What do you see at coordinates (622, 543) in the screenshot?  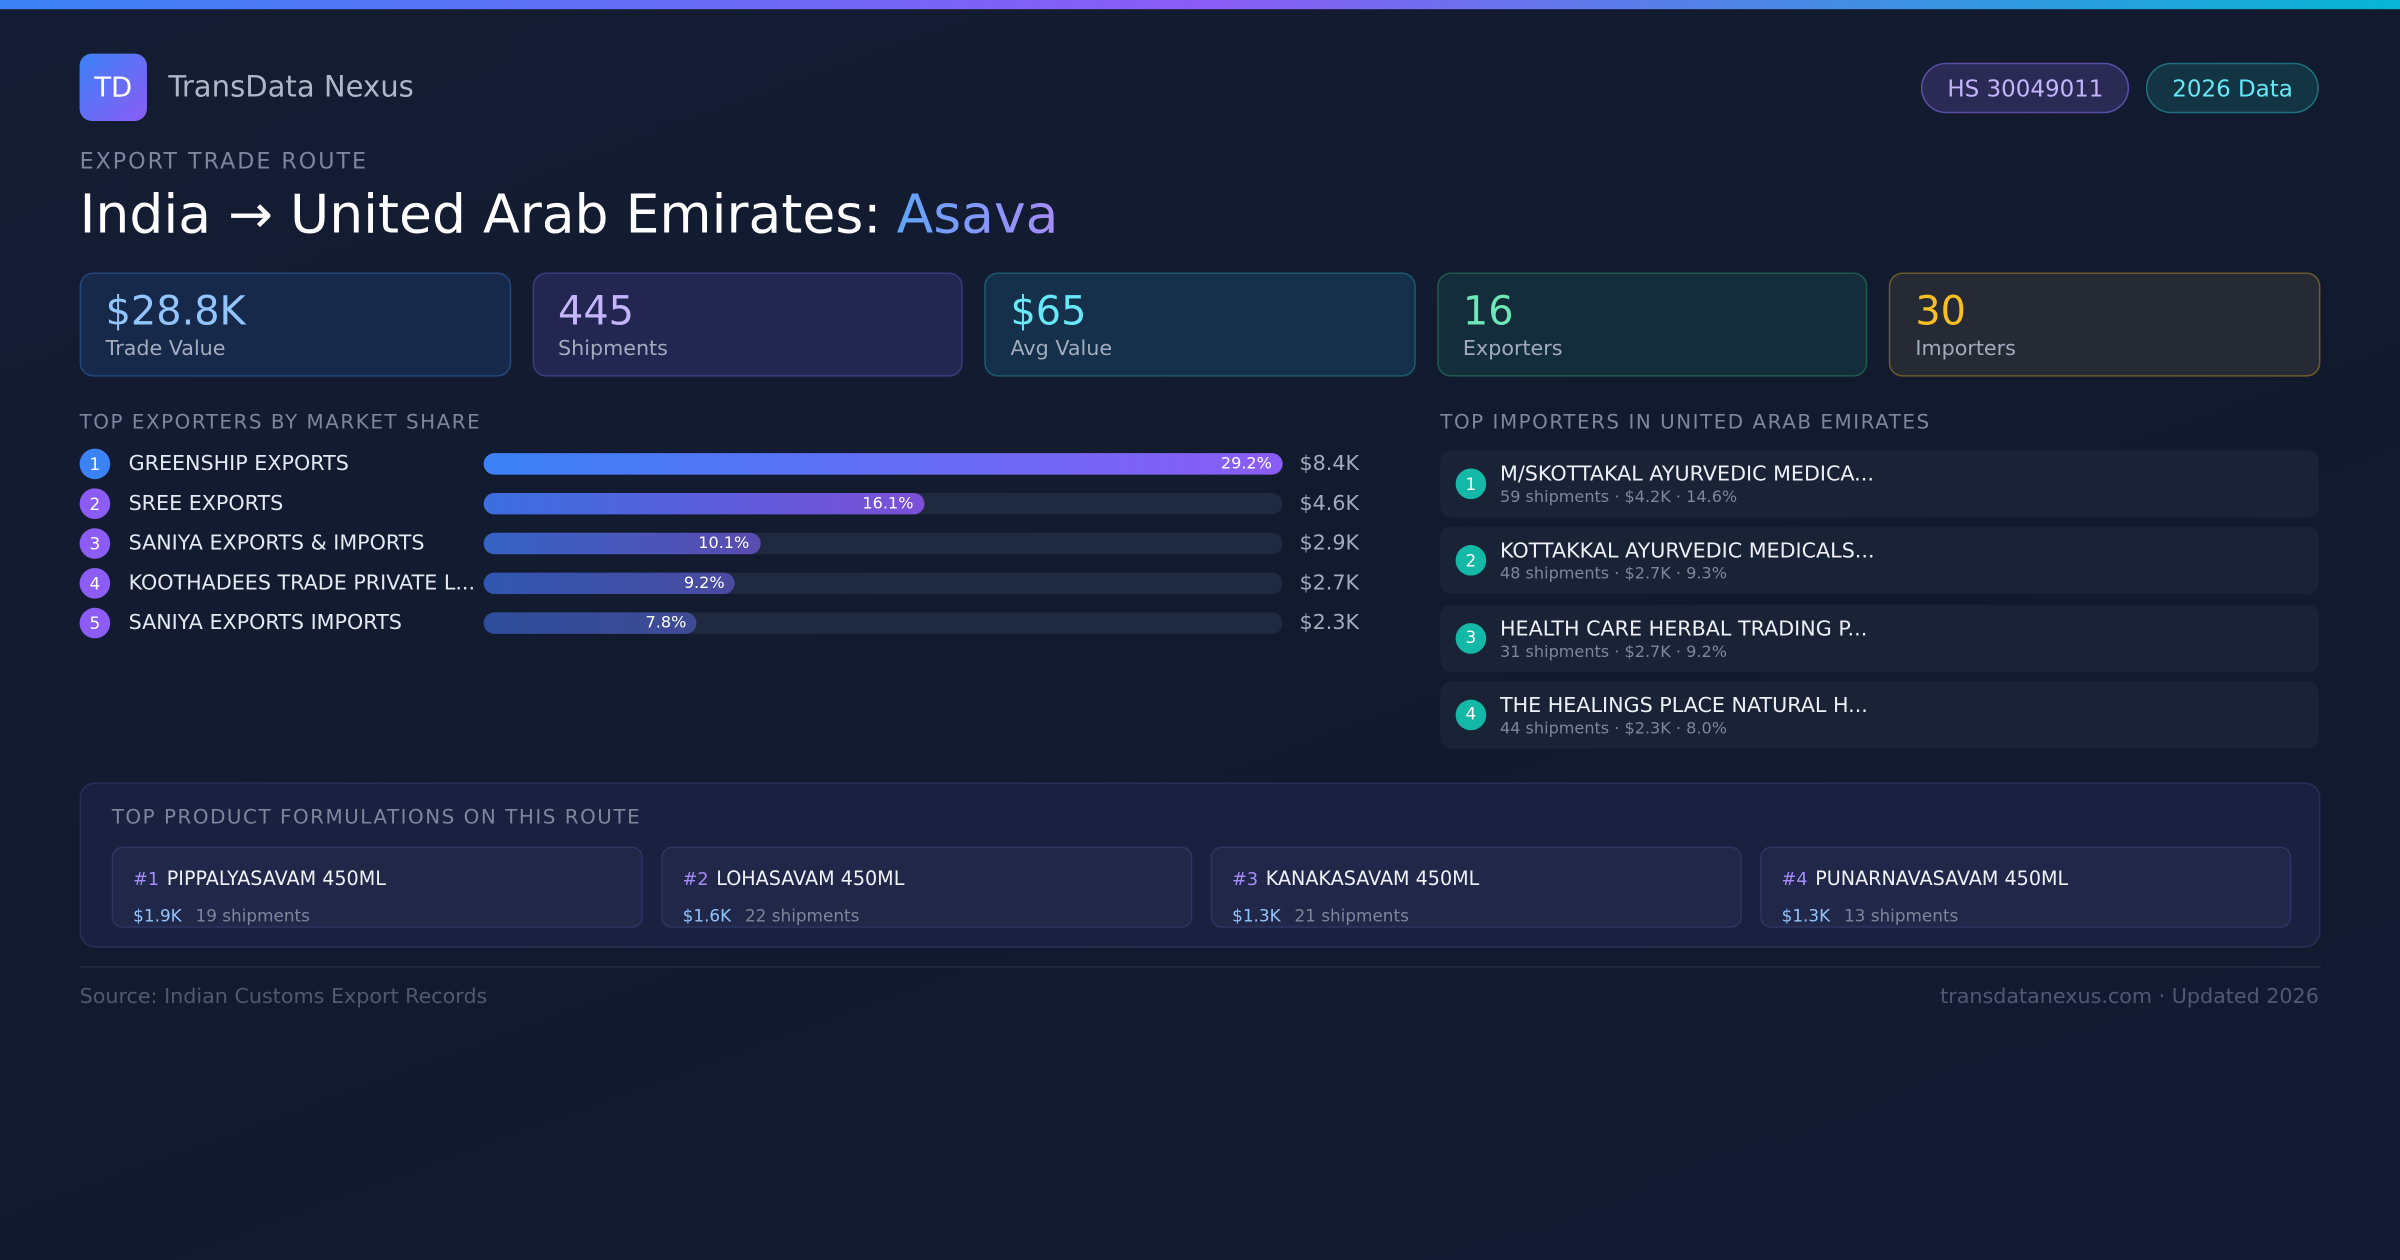 I see `share-bar: 10.1%` at bounding box center [622, 543].